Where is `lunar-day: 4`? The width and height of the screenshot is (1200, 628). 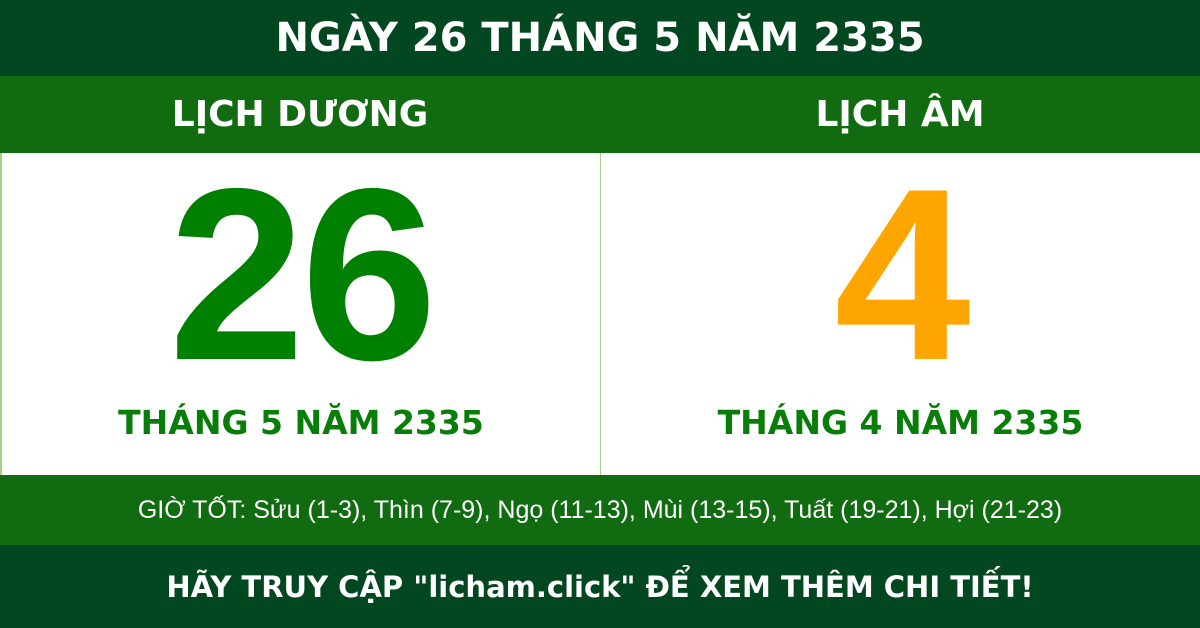
lunar-day: 4 is located at coordinates (902, 274).